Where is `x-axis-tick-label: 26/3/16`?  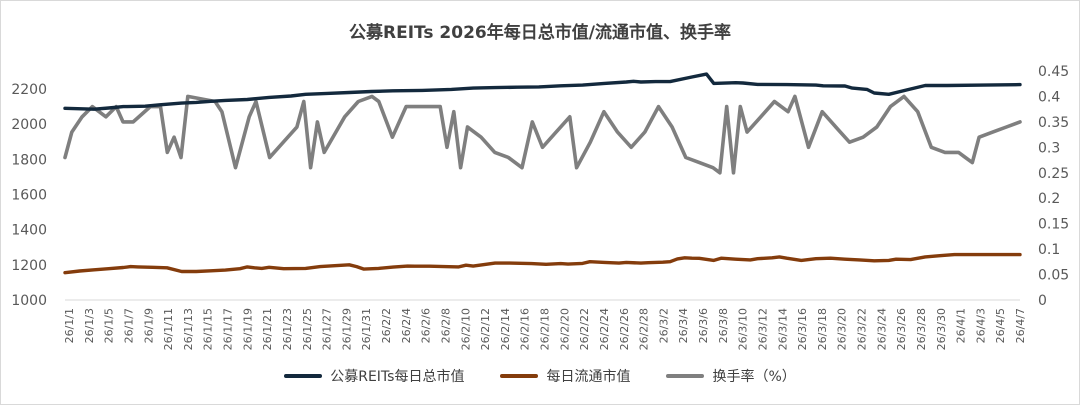
x-axis-tick-label: 26/3/16 is located at coordinates (802, 329).